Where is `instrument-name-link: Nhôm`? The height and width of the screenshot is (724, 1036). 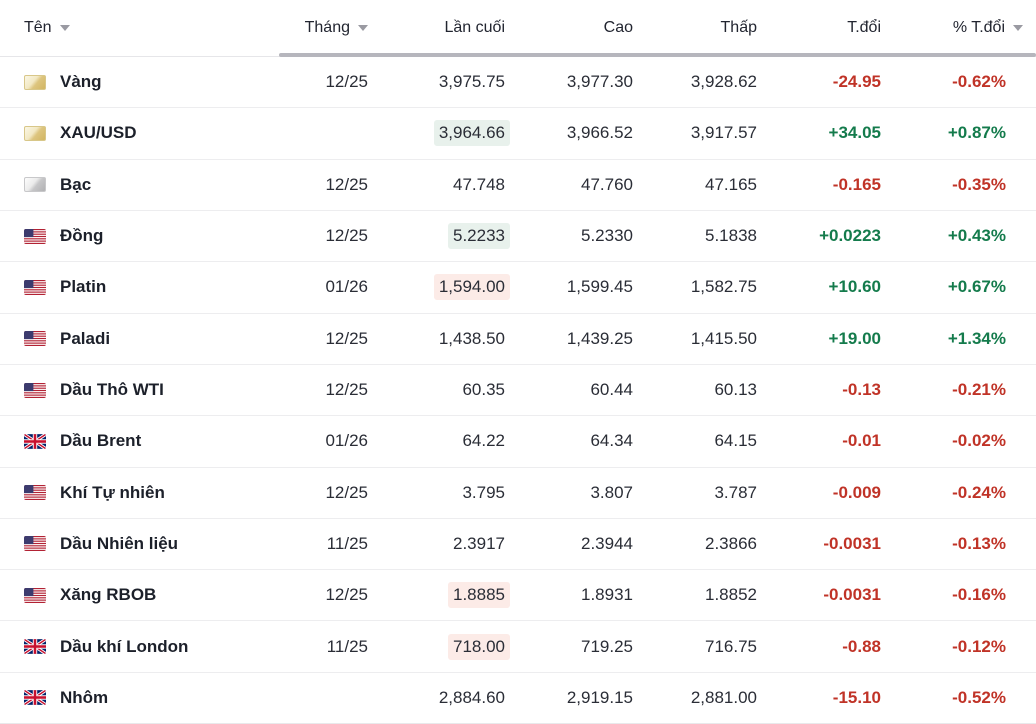
instrument-name-link: Nhôm is located at coordinates (84, 697).